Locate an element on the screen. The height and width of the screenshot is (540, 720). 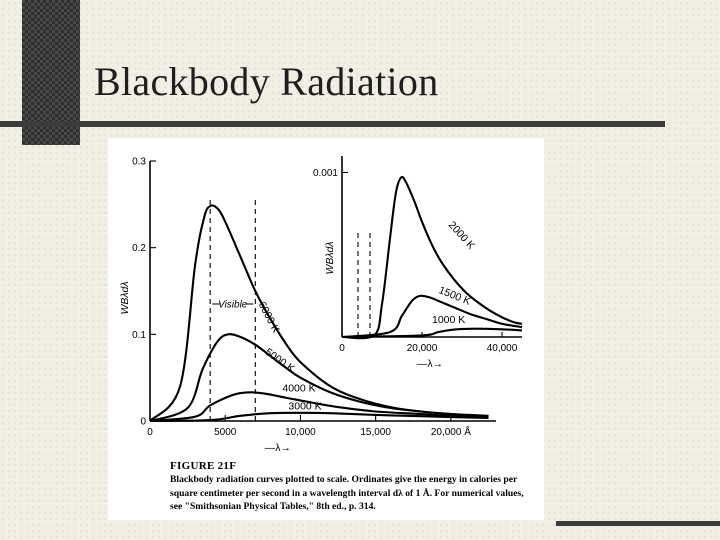
inset-curve-1500k is located at coordinates (432, 316).